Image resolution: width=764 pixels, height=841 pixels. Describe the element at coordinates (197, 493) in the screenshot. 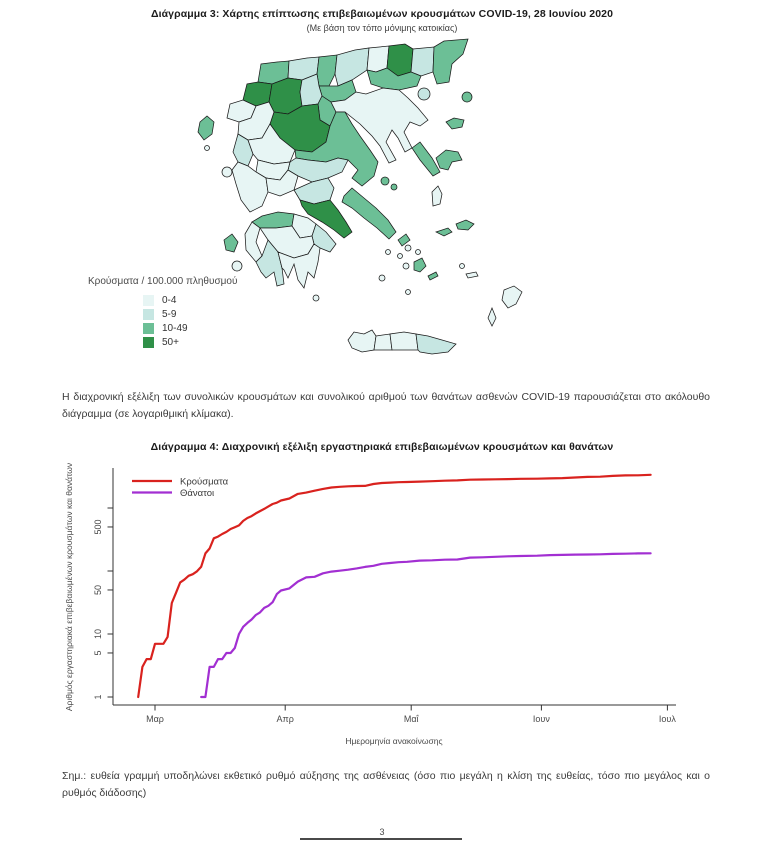

I see `chart-legend-label: Θάνατοι` at that location.